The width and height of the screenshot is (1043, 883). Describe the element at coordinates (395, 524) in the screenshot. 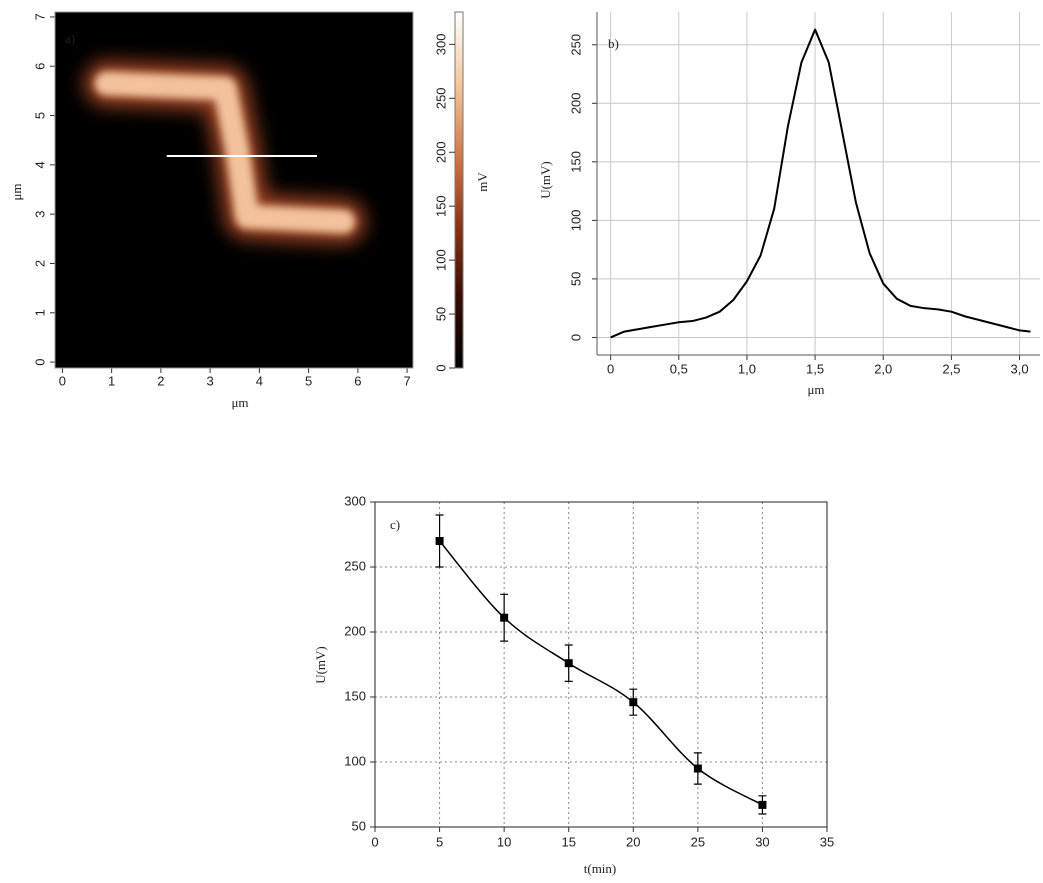

I see `panel-label: c)` at that location.